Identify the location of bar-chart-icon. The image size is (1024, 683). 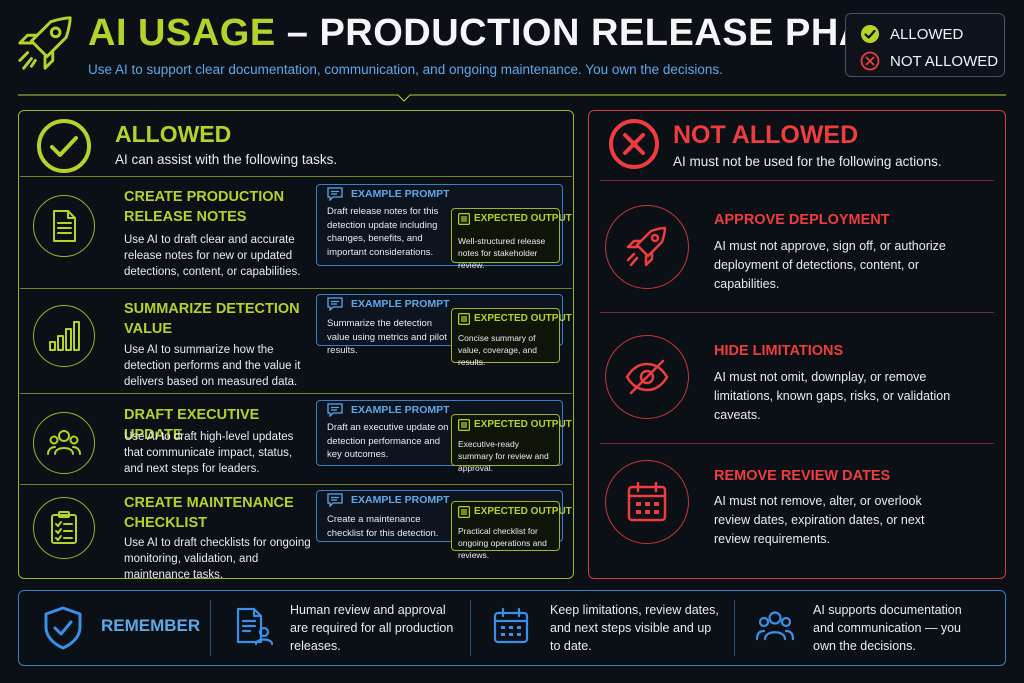
(64, 336).